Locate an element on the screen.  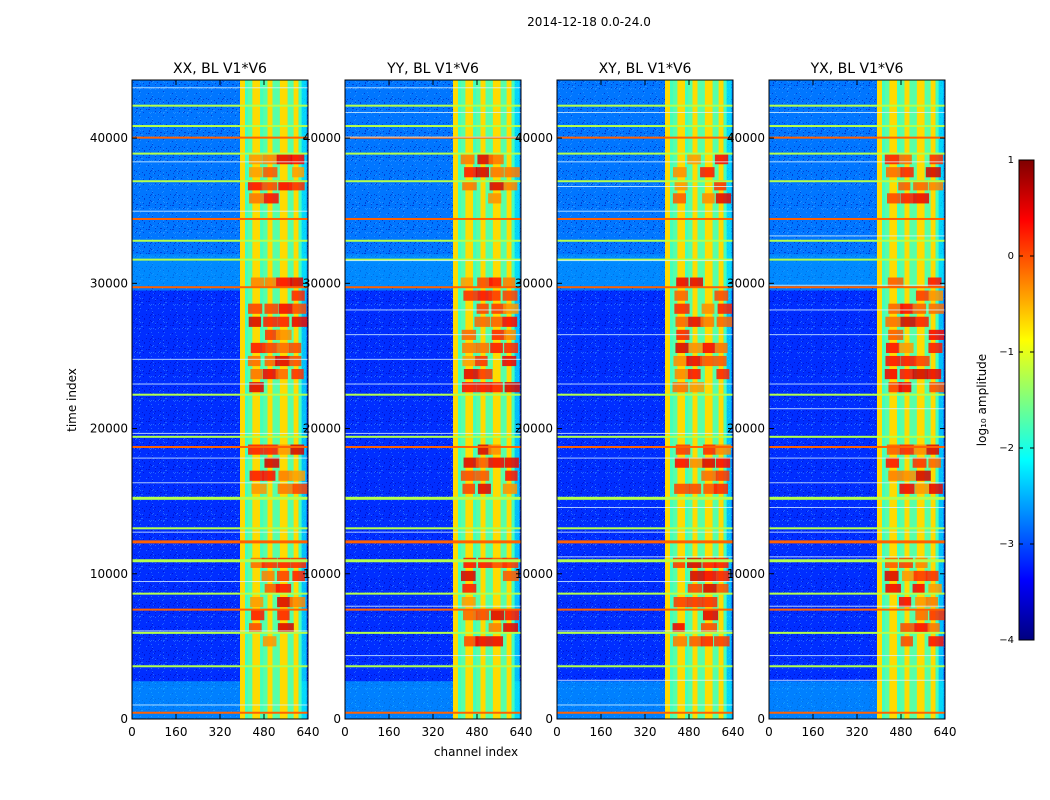
heatmap-image is located at coordinates (433, 399).